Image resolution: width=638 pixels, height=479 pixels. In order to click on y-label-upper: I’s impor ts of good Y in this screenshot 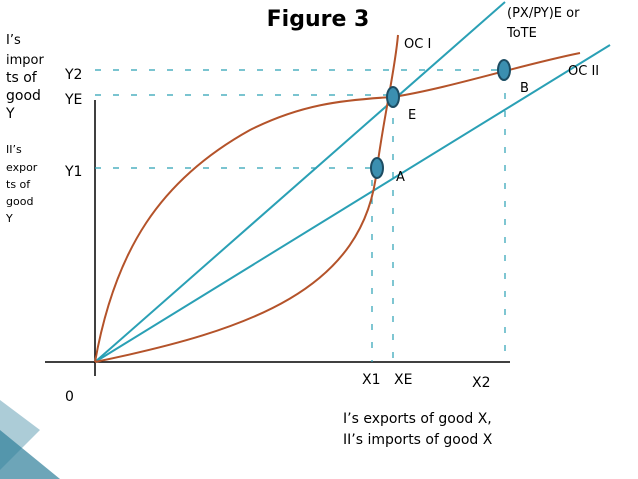, I will do `click(24, 77)`.